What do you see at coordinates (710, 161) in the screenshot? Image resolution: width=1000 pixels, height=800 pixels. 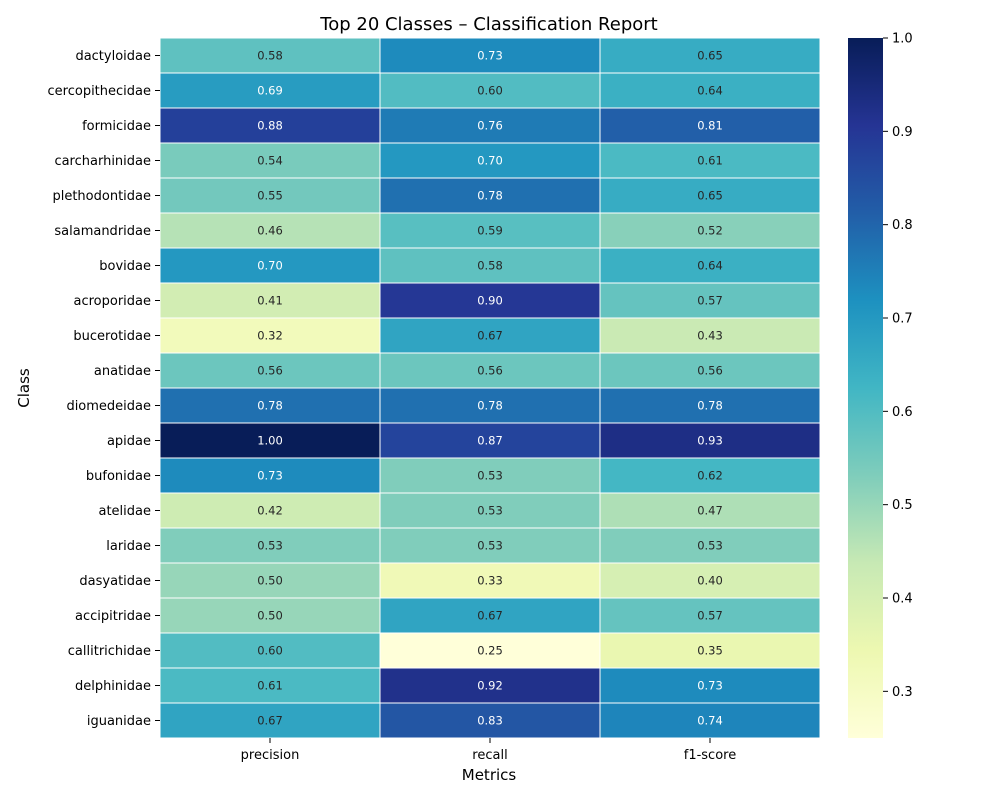 I see `cell-value-label: 0.61` at bounding box center [710, 161].